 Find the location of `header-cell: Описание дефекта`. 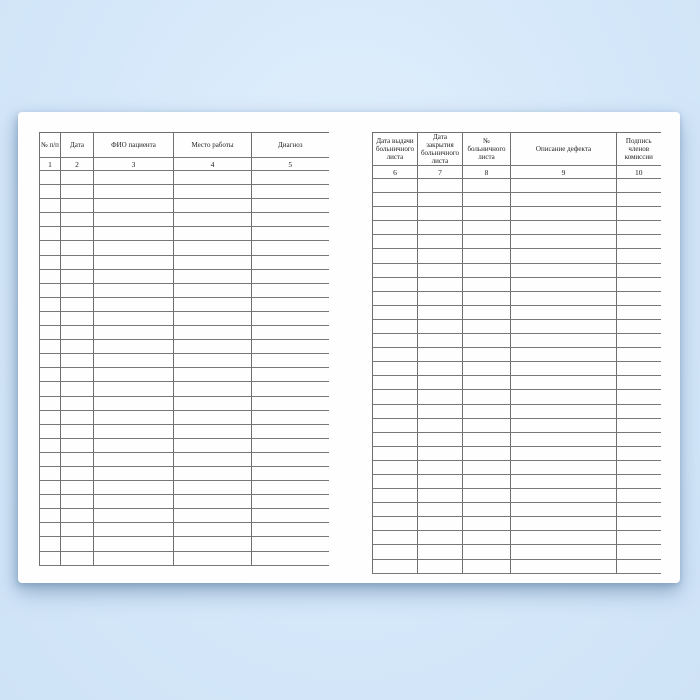

header-cell: Описание дефекта is located at coordinates (563, 149).